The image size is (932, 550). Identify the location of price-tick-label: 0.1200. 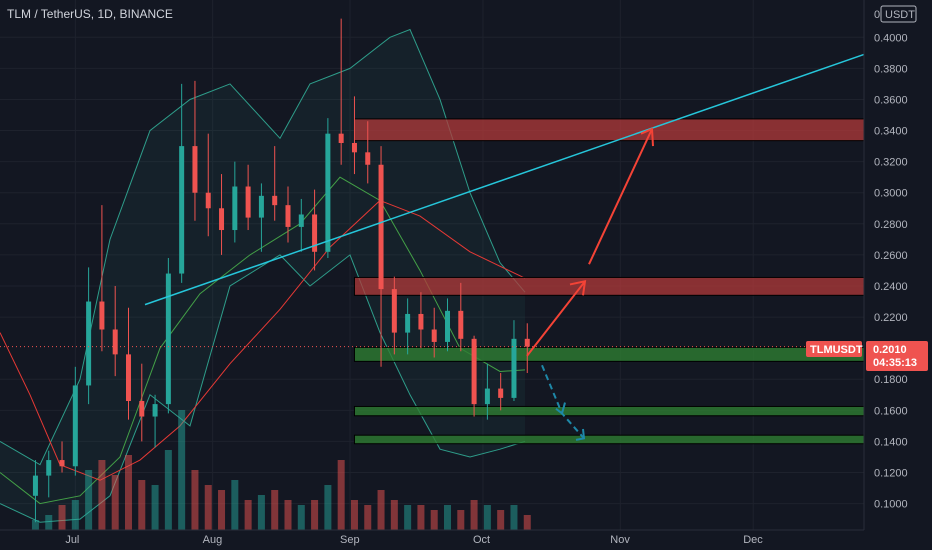
(891, 473).